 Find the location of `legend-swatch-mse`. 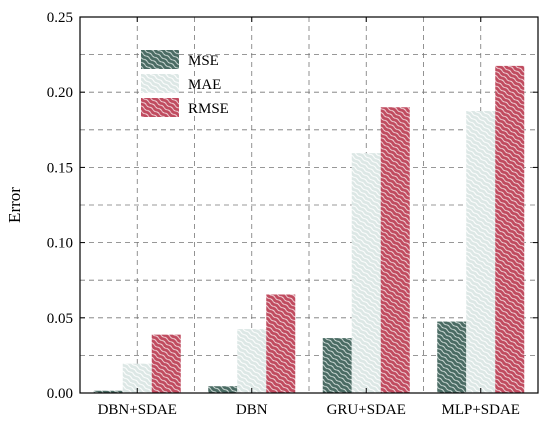

legend-swatch-mse is located at coordinates (160, 59).